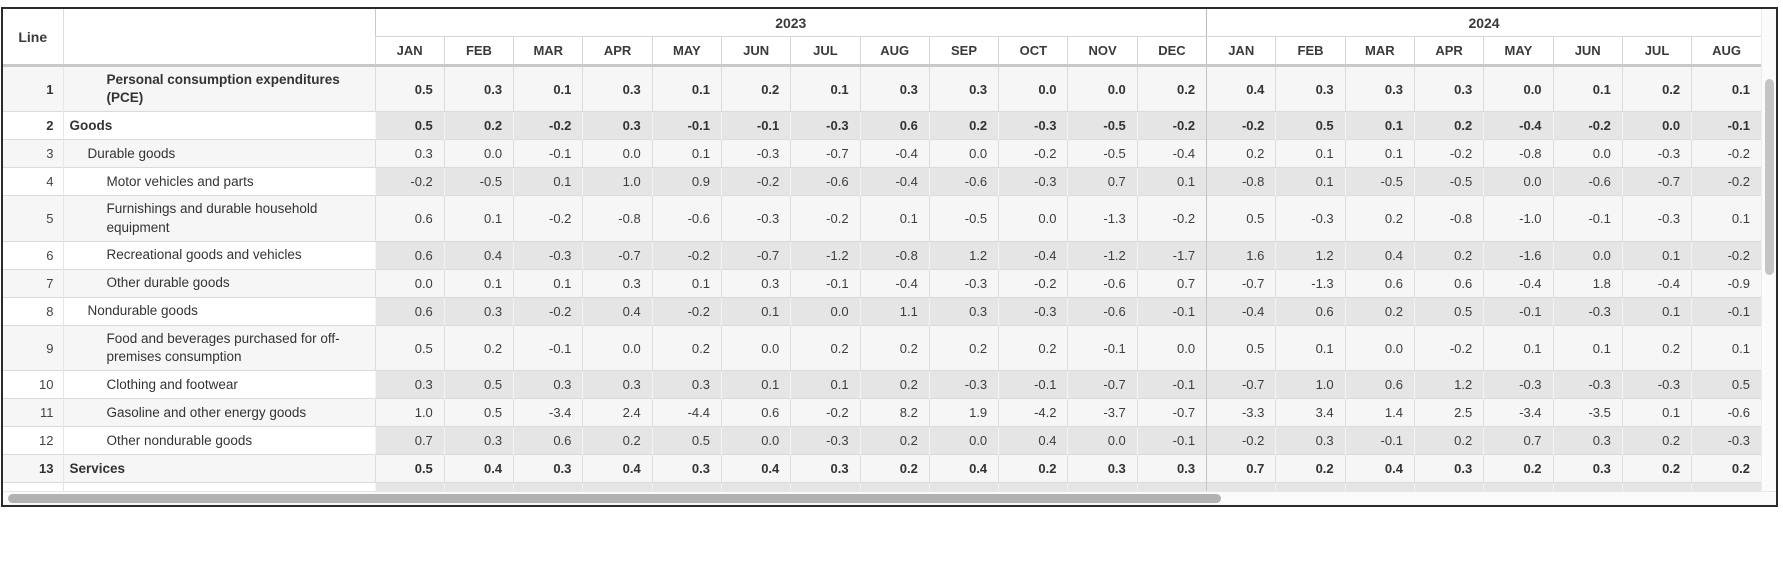 Image resolution: width=1783 pixels, height=579 pixels. Describe the element at coordinates (1241, 255) in the screenshot. I see `value-cell: 1.6` at that location.